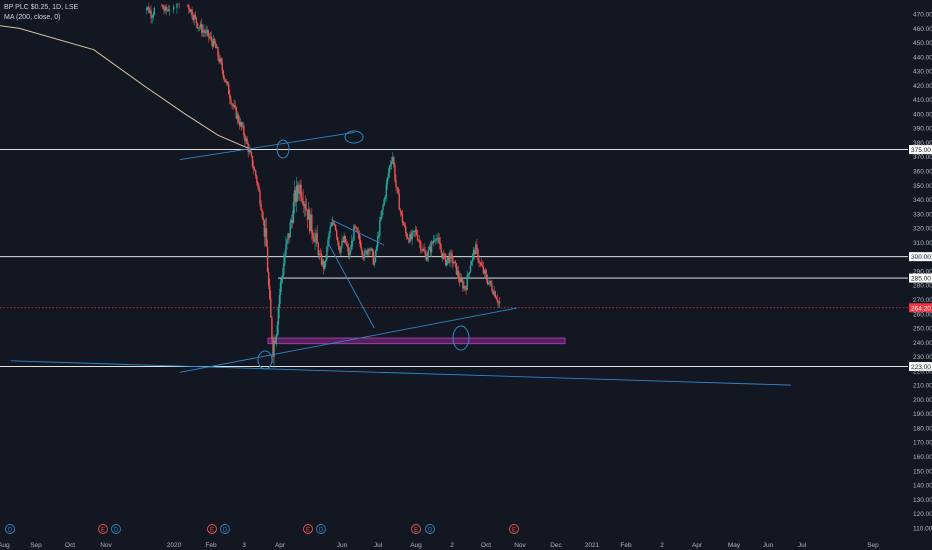  What do you see at coordinates (922, 129) in the screenshot?
I see `y-tick-label: 390.00` at bounding box center [922, 129].